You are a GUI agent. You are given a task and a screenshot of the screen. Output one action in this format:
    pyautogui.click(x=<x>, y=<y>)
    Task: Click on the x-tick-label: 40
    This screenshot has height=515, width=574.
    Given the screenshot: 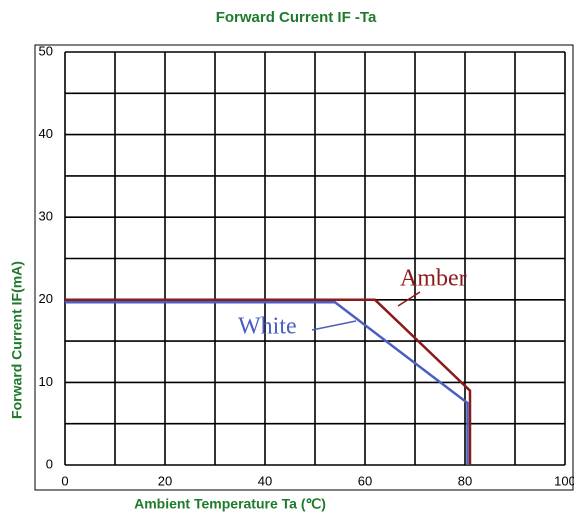 What is the action you would take?
    pyautogui.click(x=265, y=480)
    